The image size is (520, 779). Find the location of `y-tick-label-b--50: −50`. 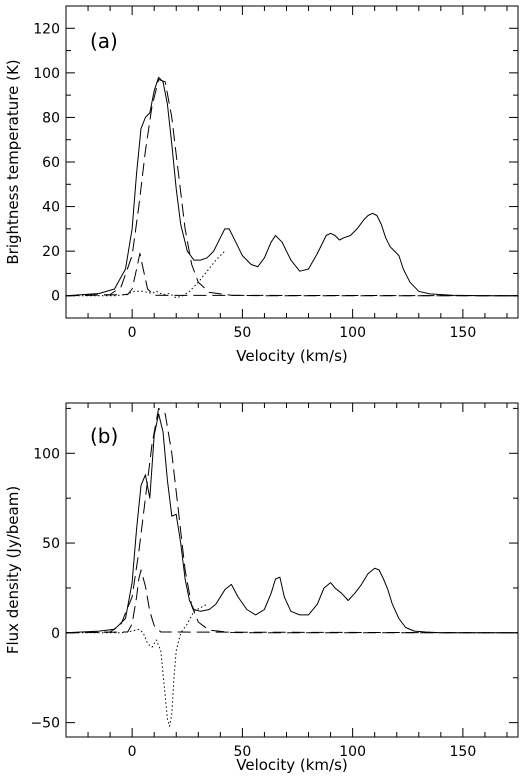

y-tick-label-b--50: −50 is located at coordinates (45, 724).